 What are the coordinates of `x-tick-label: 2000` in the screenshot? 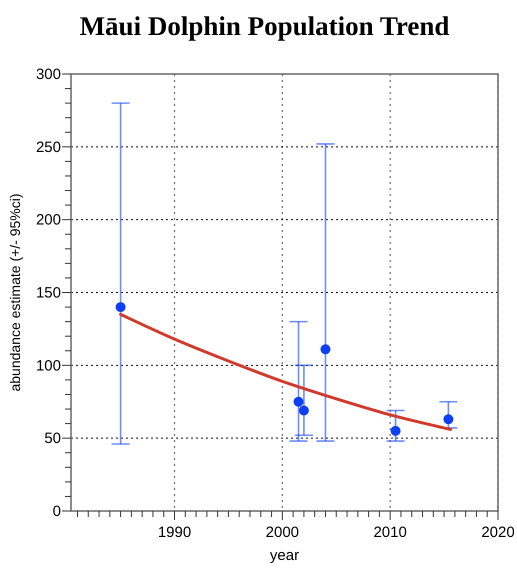 It's located at (283, 532).